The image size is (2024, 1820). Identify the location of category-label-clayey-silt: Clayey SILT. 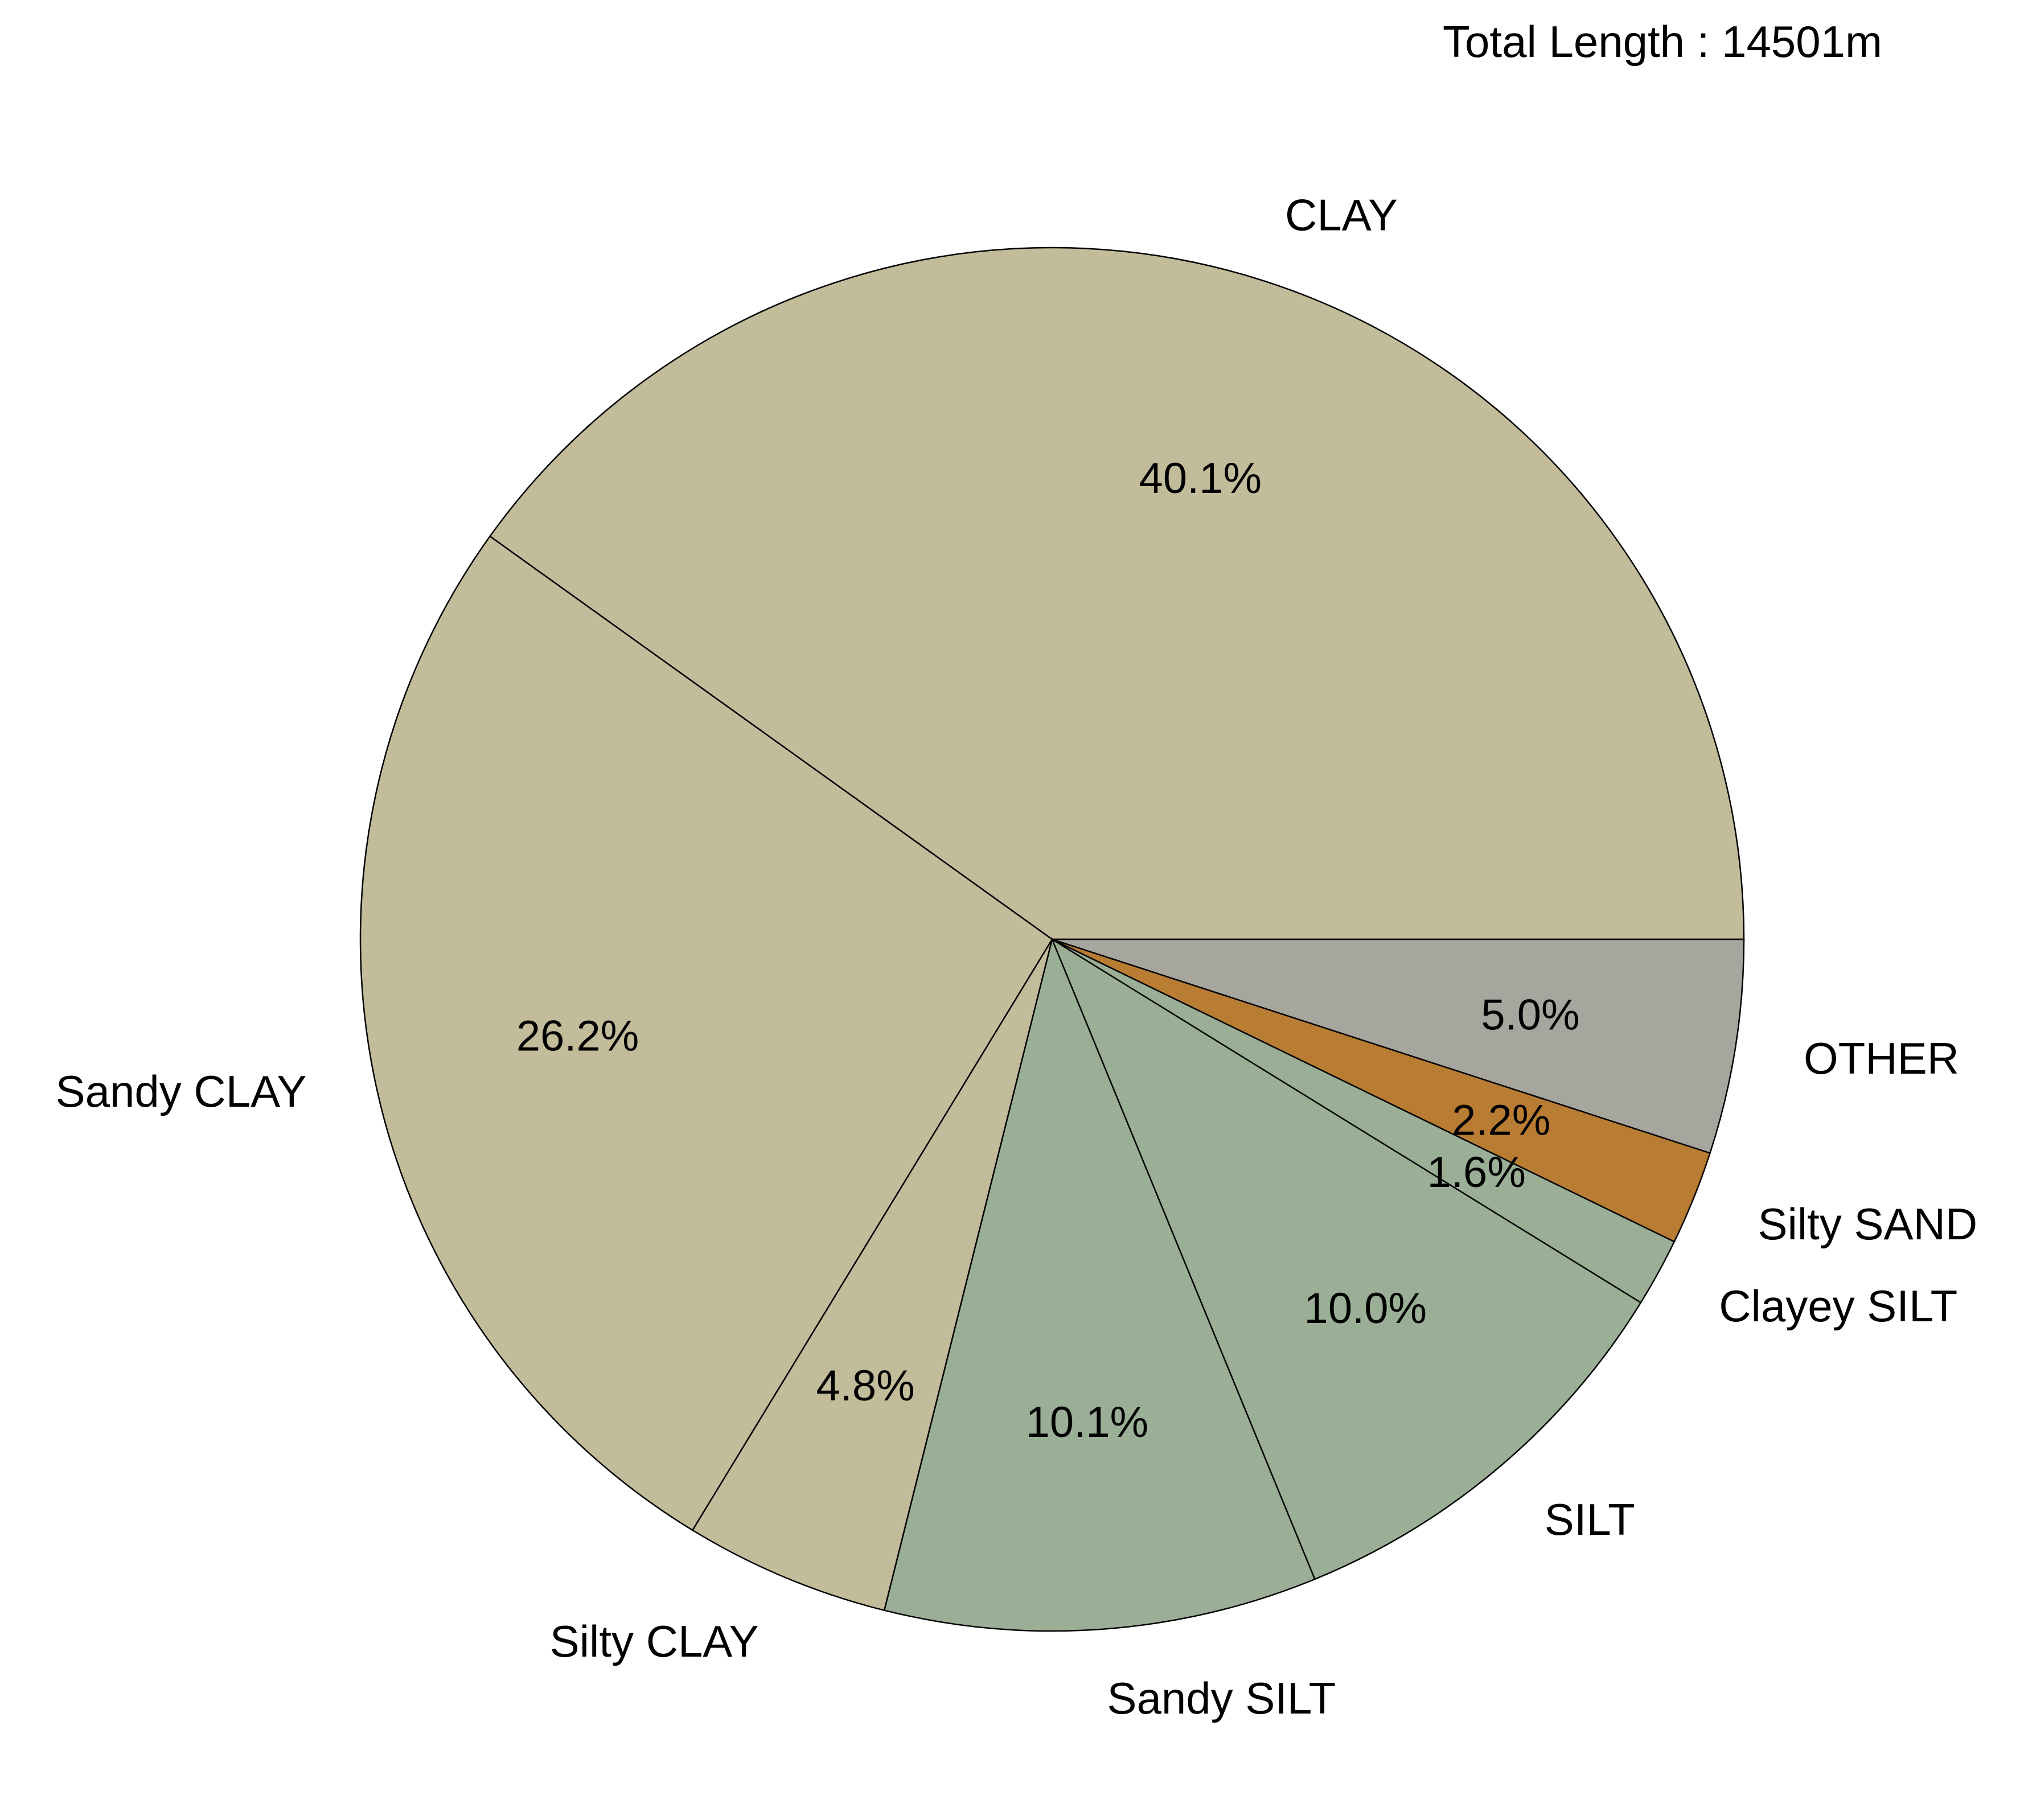
(1838, 1306).